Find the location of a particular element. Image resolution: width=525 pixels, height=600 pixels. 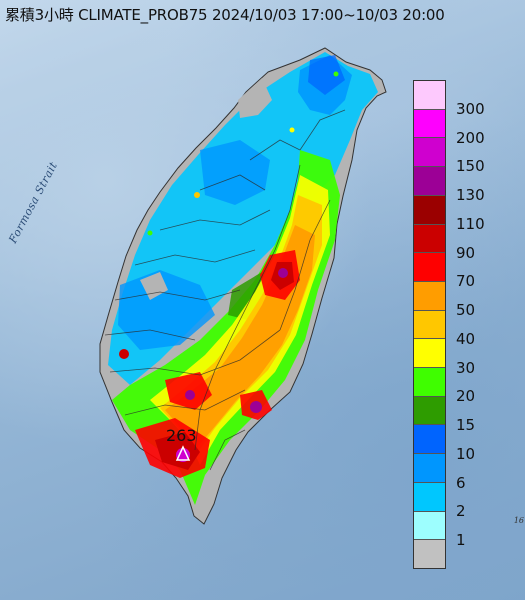

legend-label: 40 is located at coordinates (466, 338).